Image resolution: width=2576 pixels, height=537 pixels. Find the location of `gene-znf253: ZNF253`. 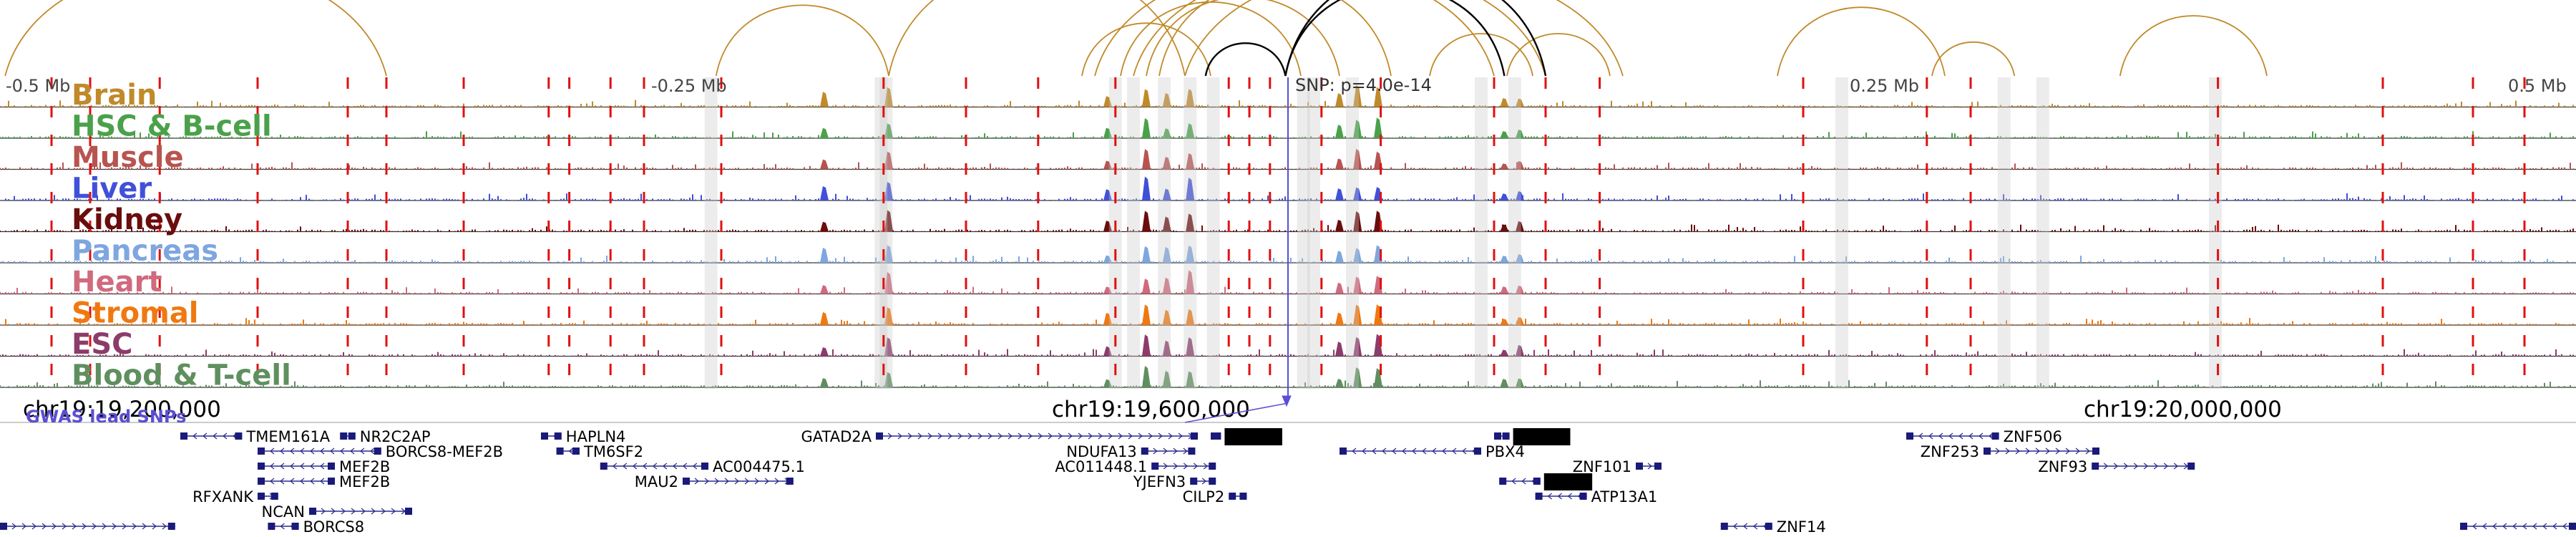

gene-znf253: ZNF253 is located at coordinates (2010, 451).